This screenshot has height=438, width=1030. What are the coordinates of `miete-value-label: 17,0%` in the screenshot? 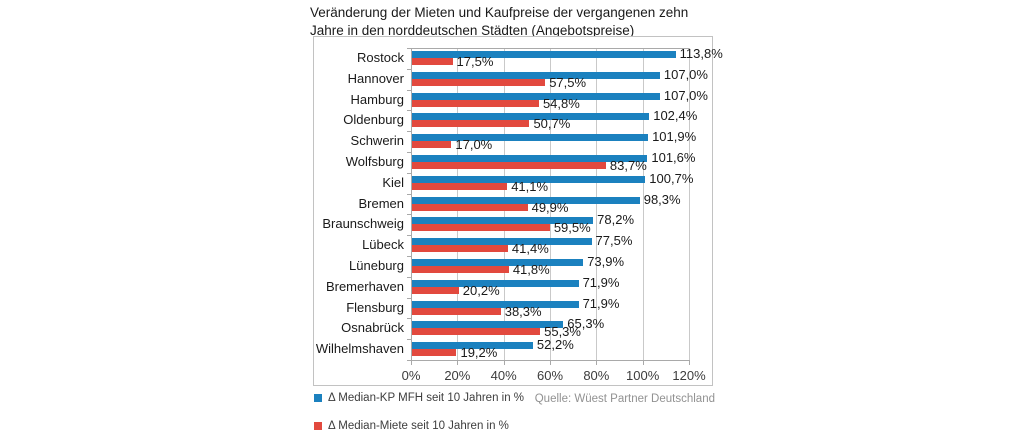 It's located at (474, 145).